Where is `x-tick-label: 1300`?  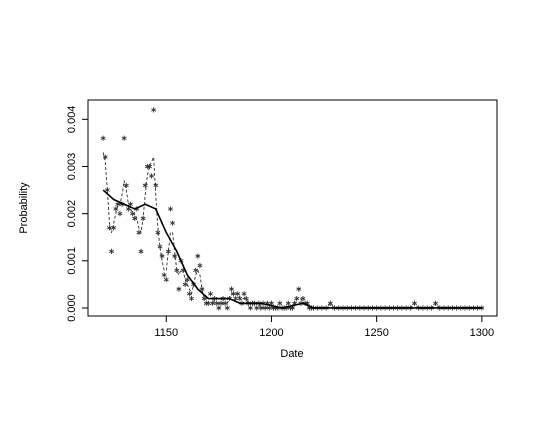
x-tick-label: 1300 is located at coordinates (482, 333).